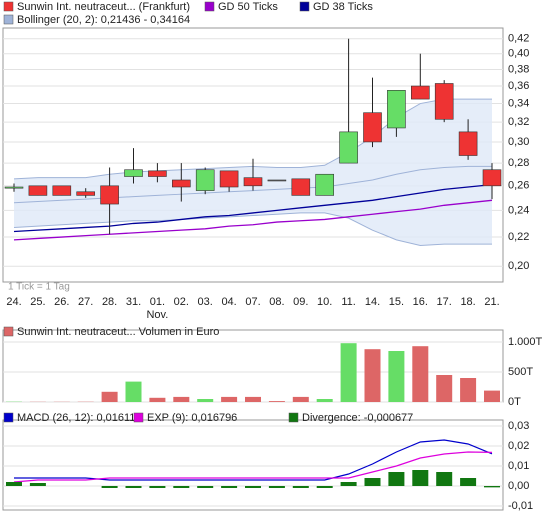  Describe the element at coordinates (518, 186) in the screenshot. I see `y-tick-label: 0,26` at that location.